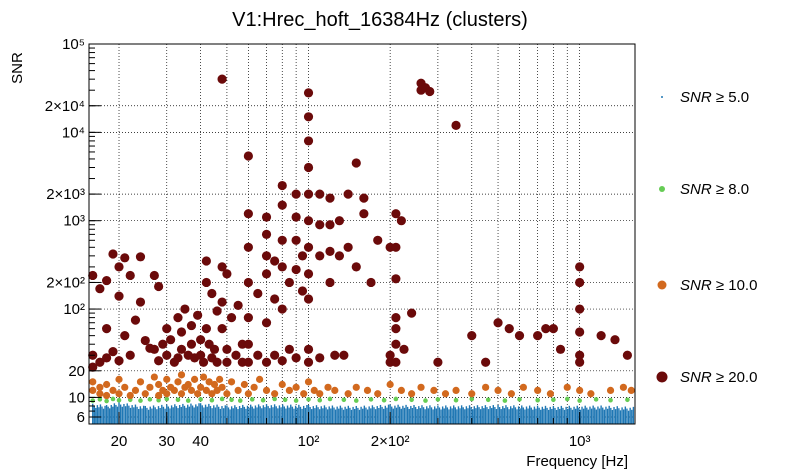 The height and width of the screenshot is (472, 805). Describe the element at coordinates (580, 441) in the screenshot. I see `x-tick-label: 10³` at that location.